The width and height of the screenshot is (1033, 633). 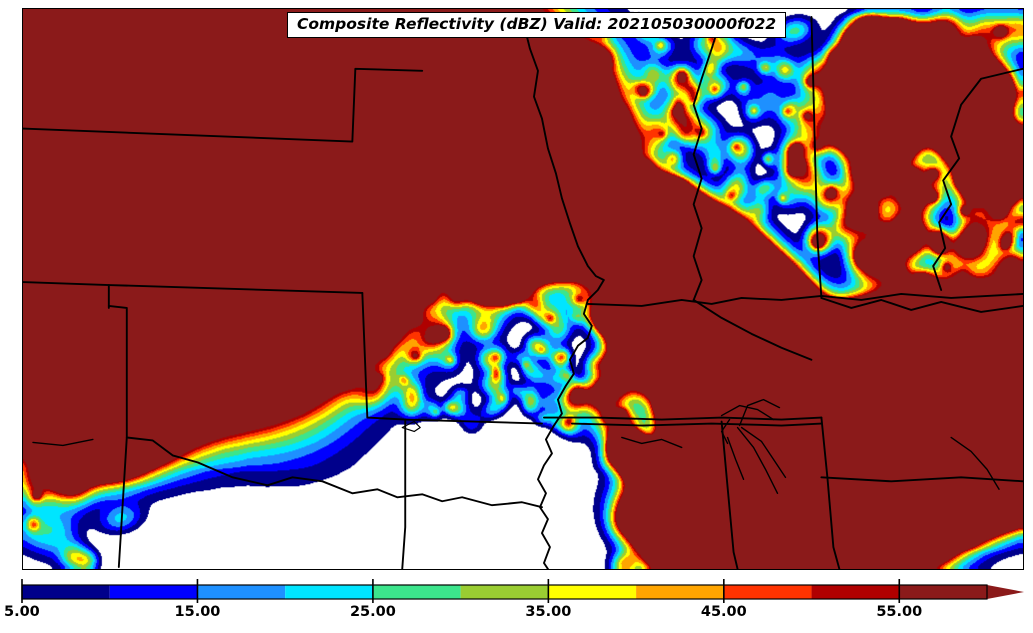 What do you see at coordinates (1005, 592) in the screenshot?
I see `colorbar-extend-max-arrow` at bounding box center [1005, 592].